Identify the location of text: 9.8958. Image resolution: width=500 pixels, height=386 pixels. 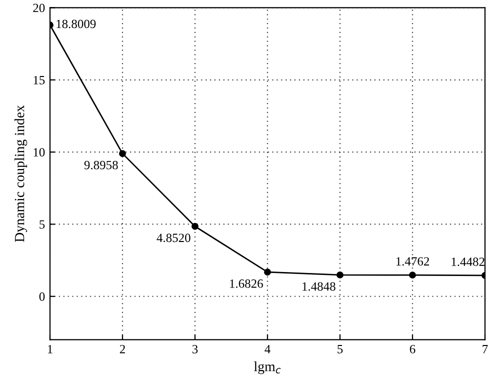
(101, 165).